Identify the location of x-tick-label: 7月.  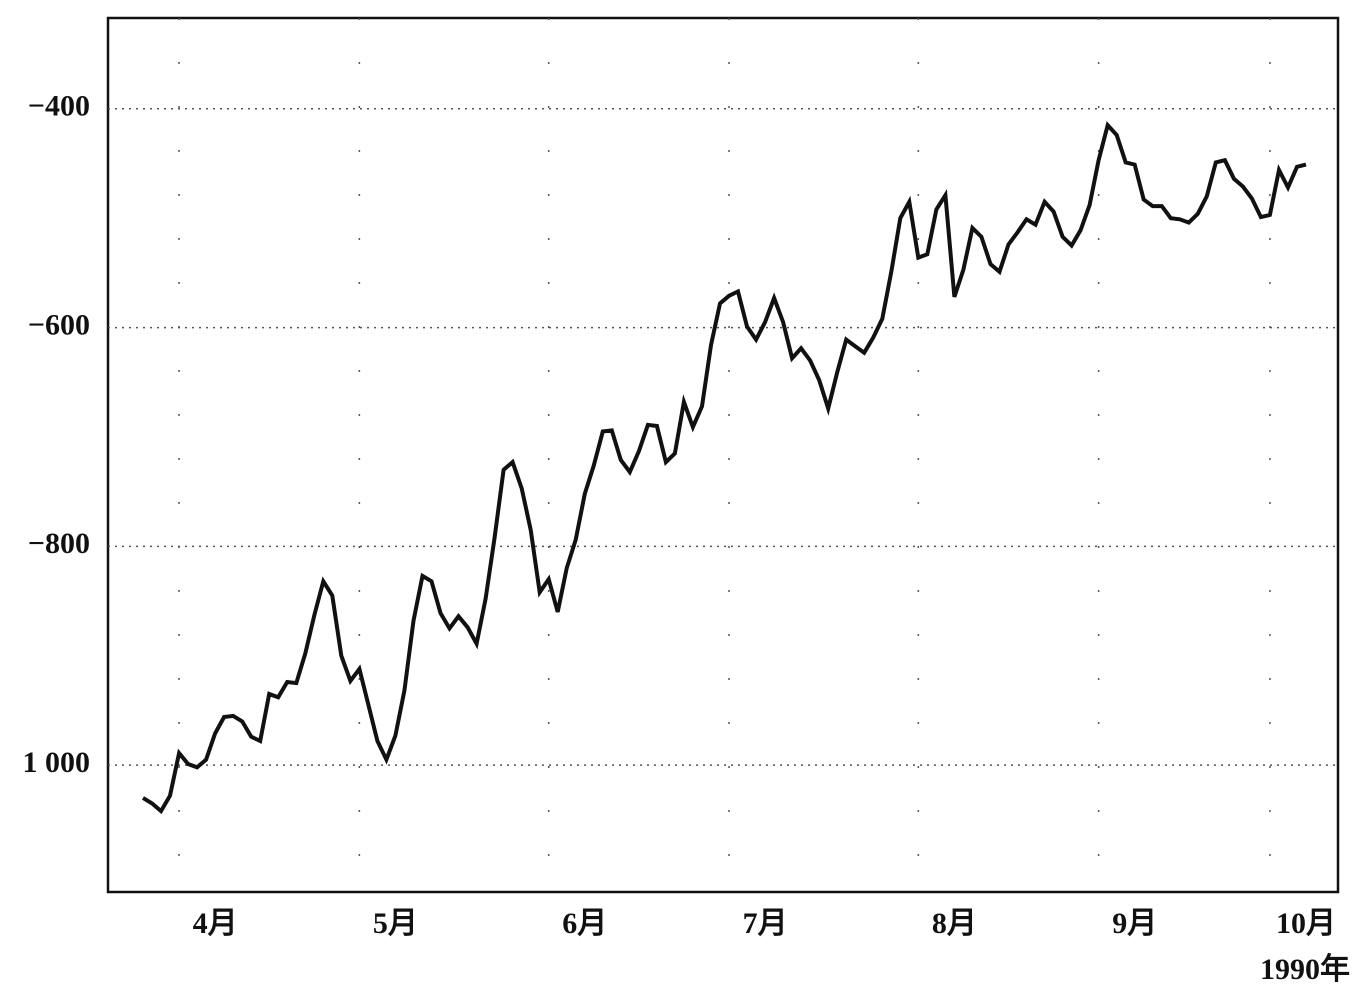
(765, 923).